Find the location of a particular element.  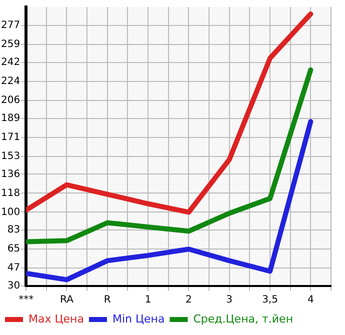

x-tick-label: *** is located at coordinates (26, 300).